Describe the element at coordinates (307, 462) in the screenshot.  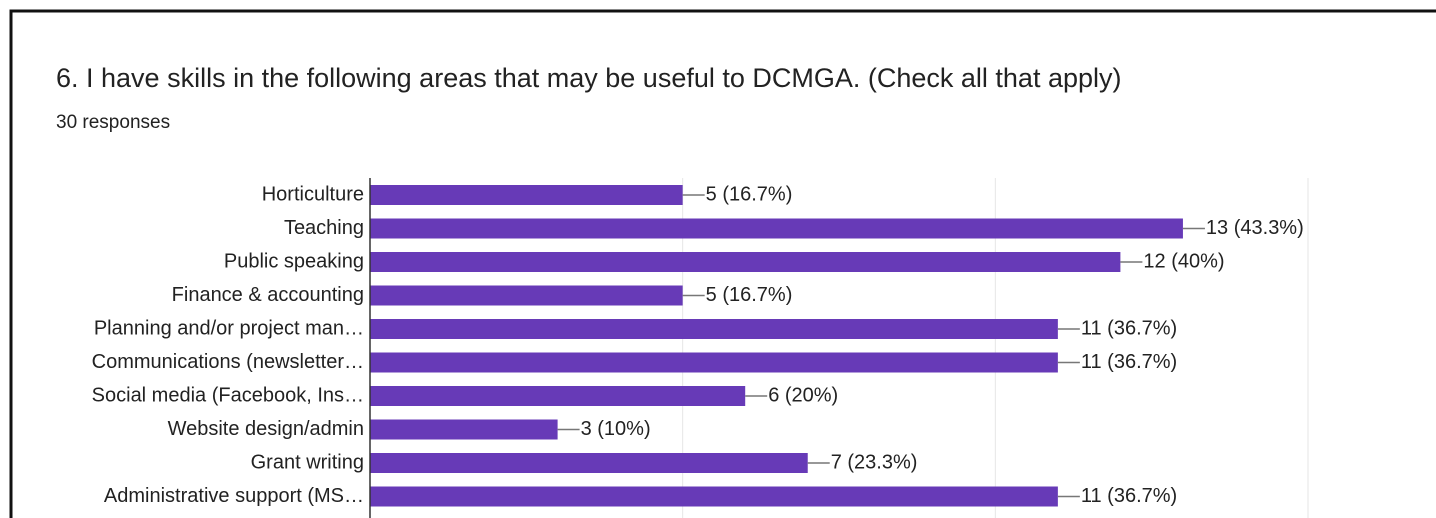
I see `category-label: Grant writing` at that location.